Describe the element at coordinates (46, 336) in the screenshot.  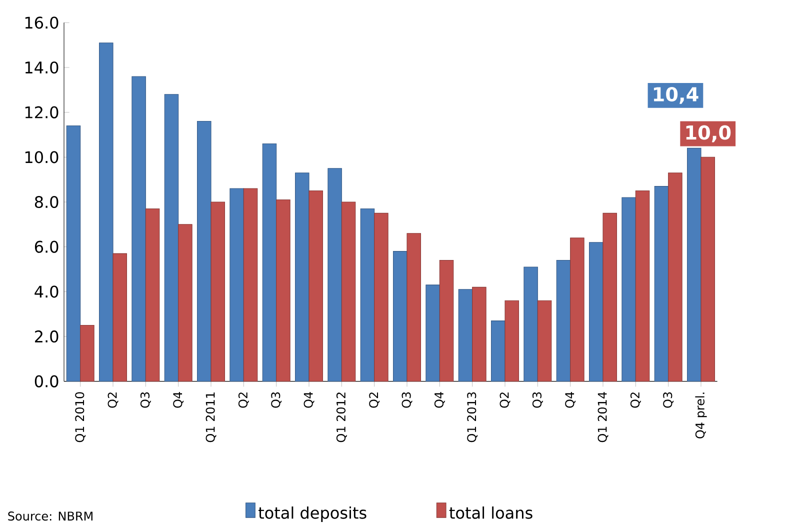
I see `y-tick-label: 2.0` at that location.